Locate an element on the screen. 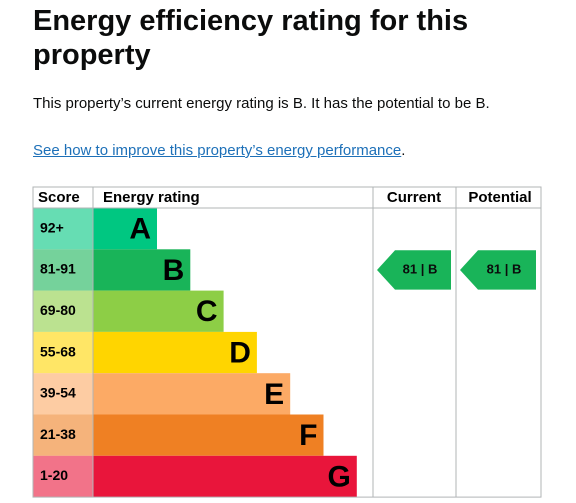  column-header: Energy rating is located at coordinates (151, 197).